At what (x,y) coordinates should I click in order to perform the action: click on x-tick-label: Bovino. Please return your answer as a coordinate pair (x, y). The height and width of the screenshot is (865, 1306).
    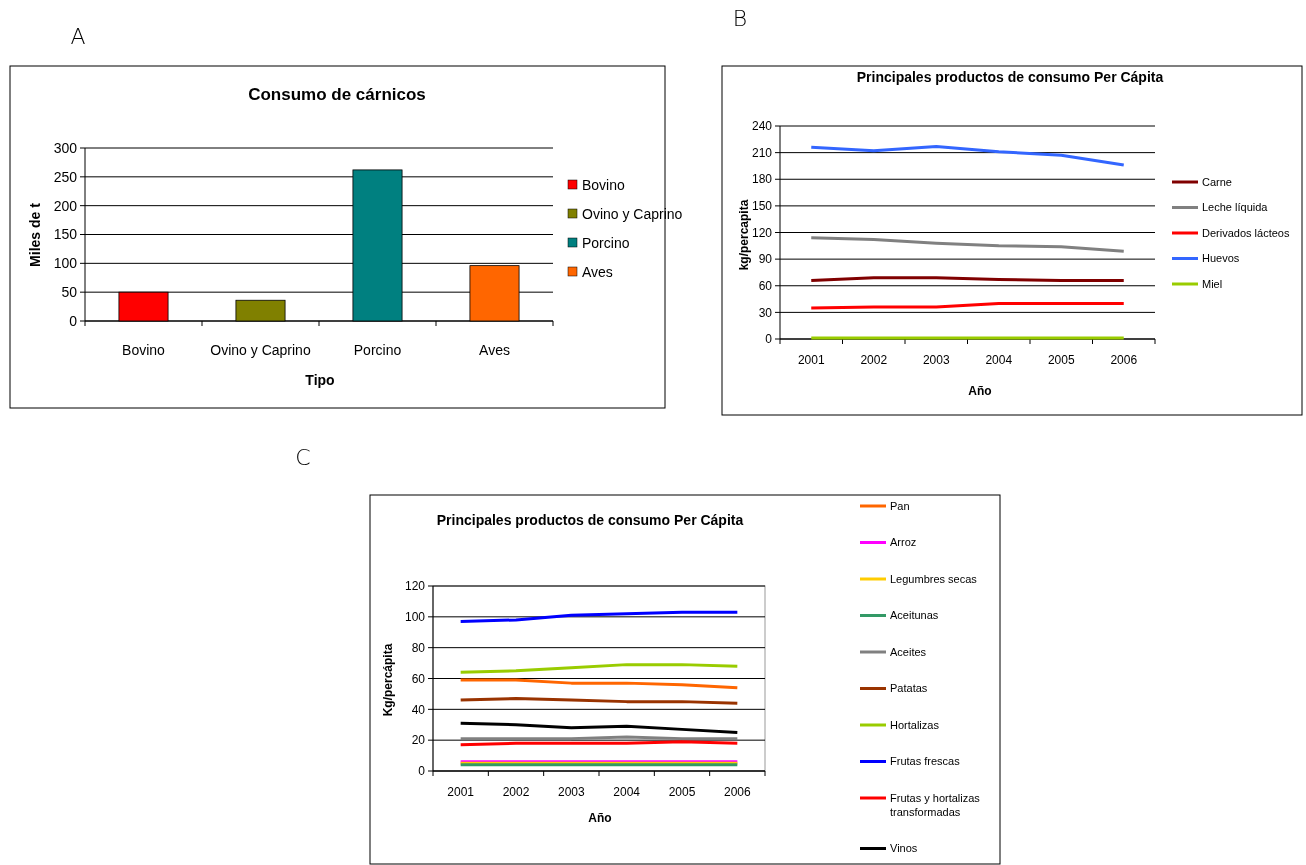
    Looking at the image, I should click on (144, 350).